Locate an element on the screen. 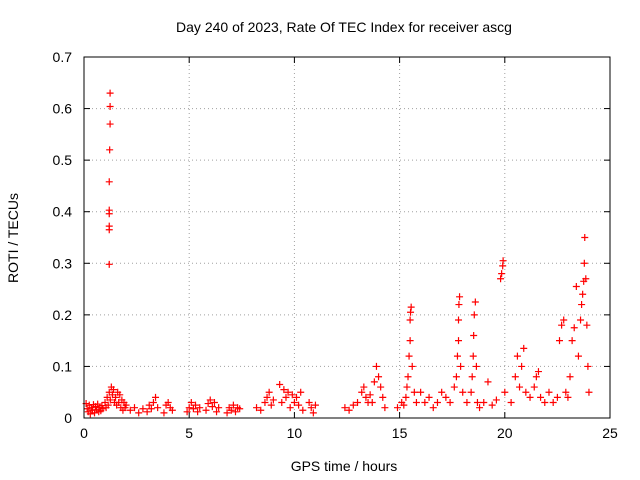 This screenshot has width=640, height=480. y-tick-label: 0.4 is located at coordinates (63, 212).